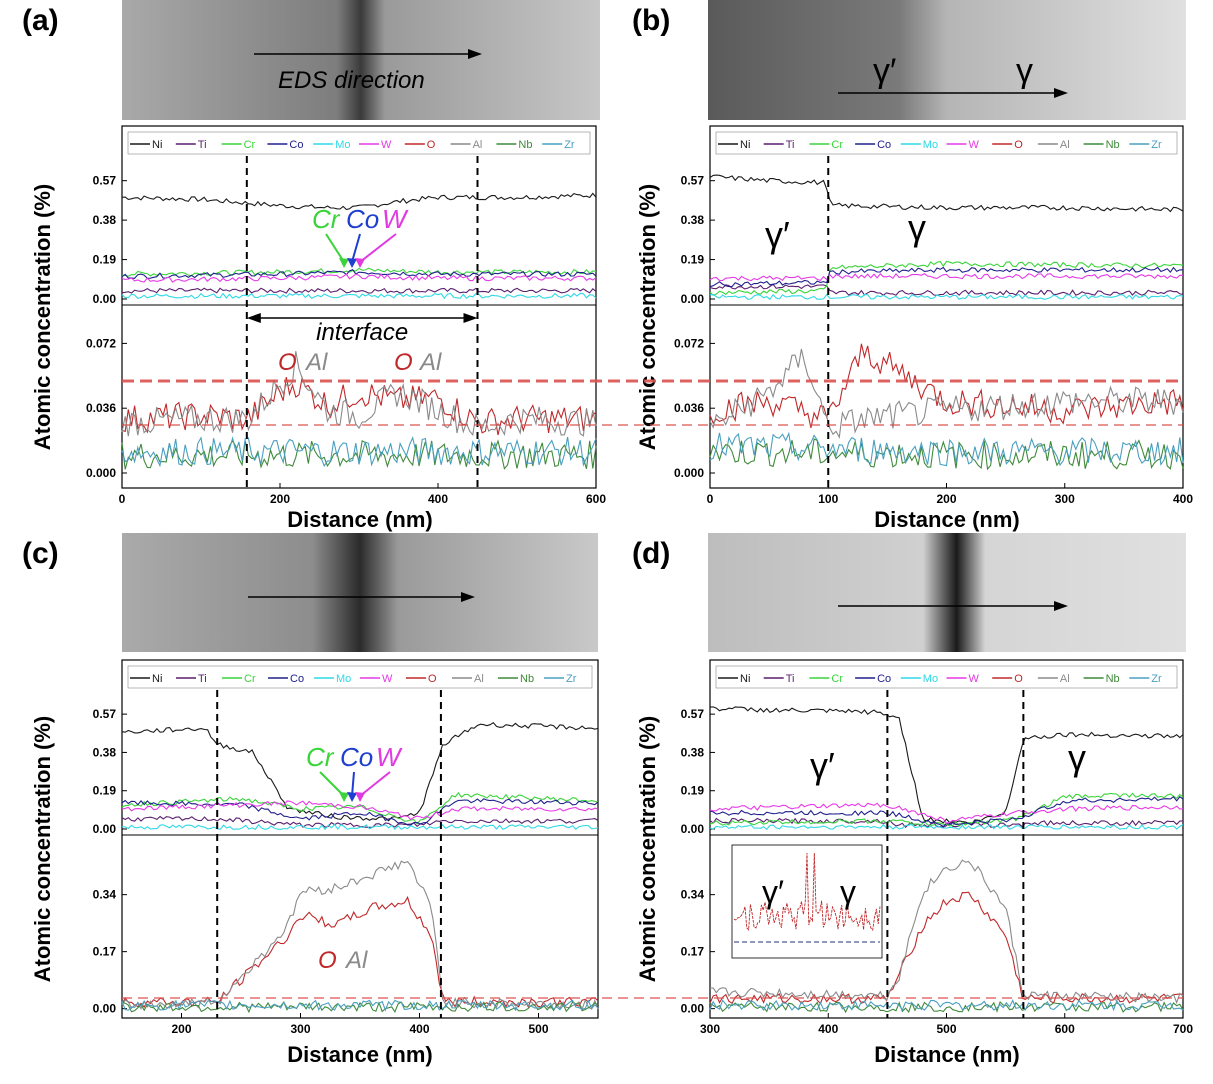 This screenshot has height=1084, width=1213. What do you see at coordinates (651, 20) in the screenshot?
I see `panel-label: (b)` at bounding box center [651, 20].